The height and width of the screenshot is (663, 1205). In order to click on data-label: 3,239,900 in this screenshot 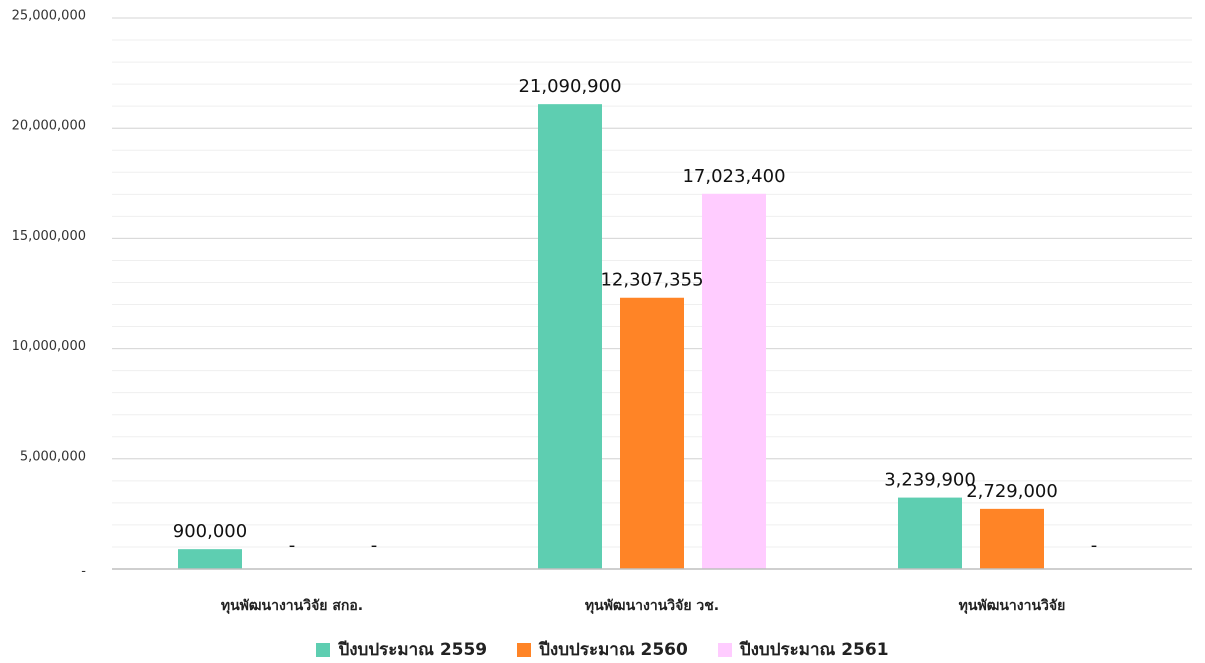, I will do `click(930, 480)`.